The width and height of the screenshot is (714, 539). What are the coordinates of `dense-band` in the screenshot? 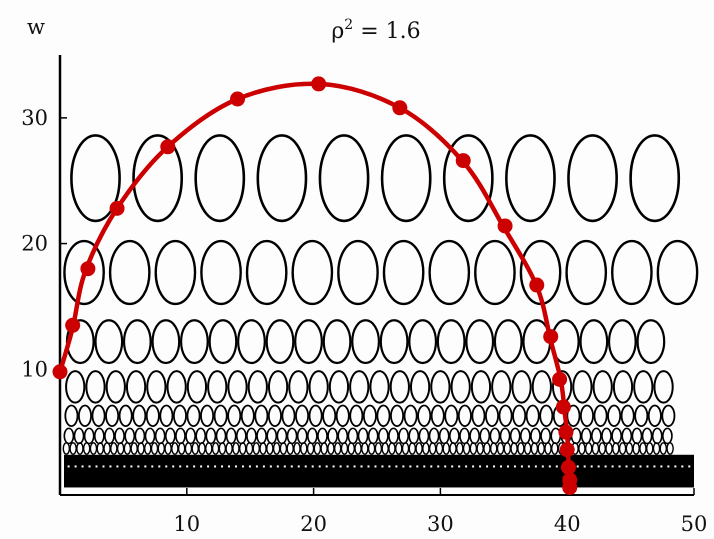 It's located at (379, 471).